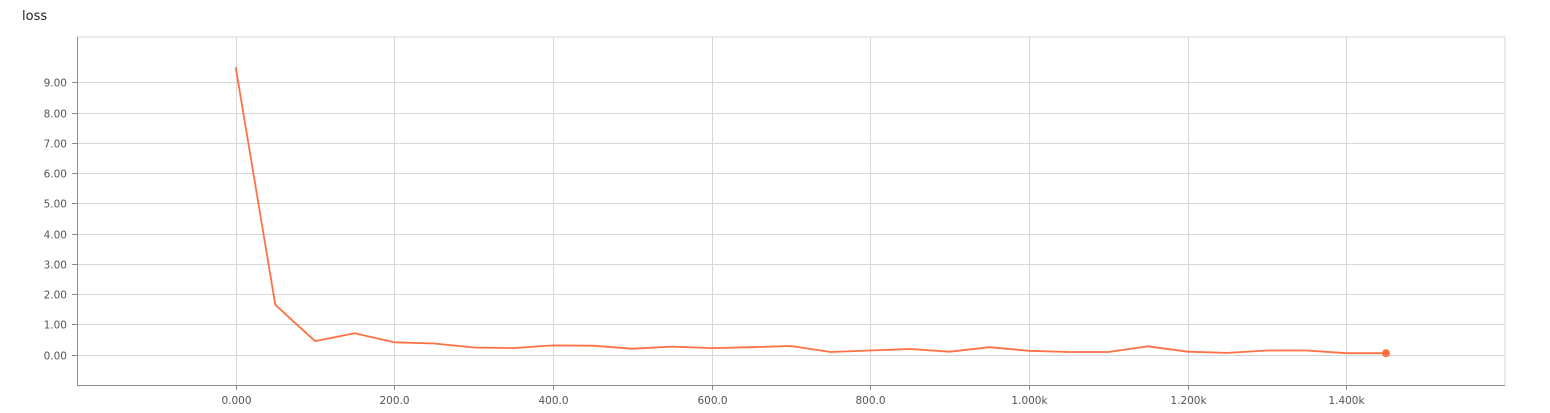 The height and width of the screenshot is (413, 1550). Describe the element at coordinates (1029, 401) in the screenshot. I see `x-tick-label: 1.000k` at that location.